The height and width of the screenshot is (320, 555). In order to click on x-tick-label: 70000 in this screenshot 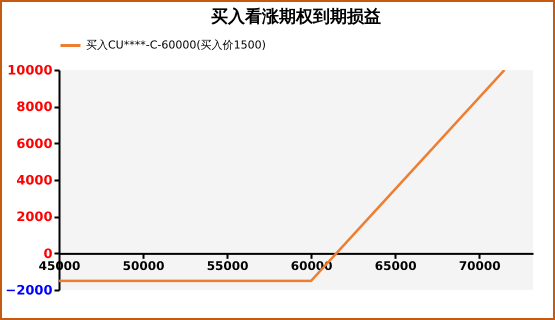, I will do `click(479, 265)`.